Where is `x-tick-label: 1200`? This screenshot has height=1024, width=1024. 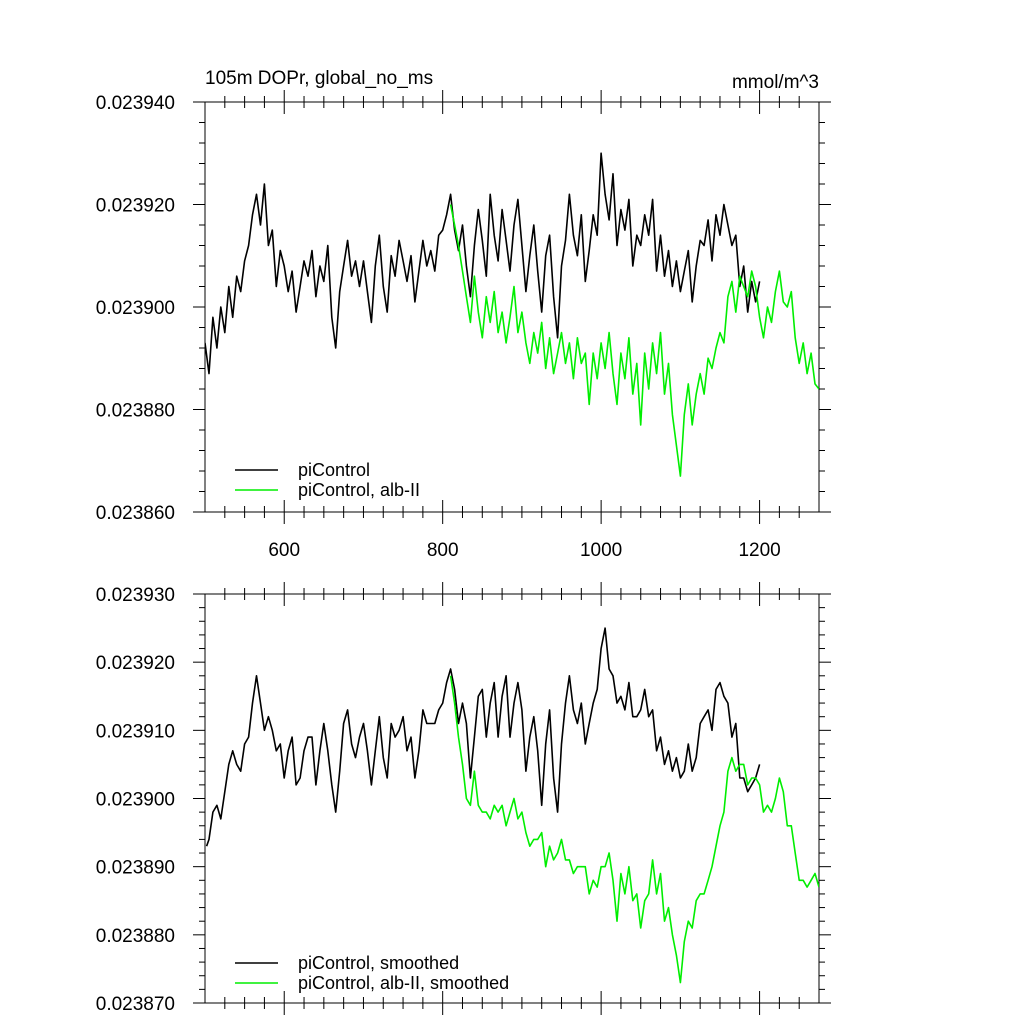 x-tick-label: 1200 is located at coordinates (759, 550).